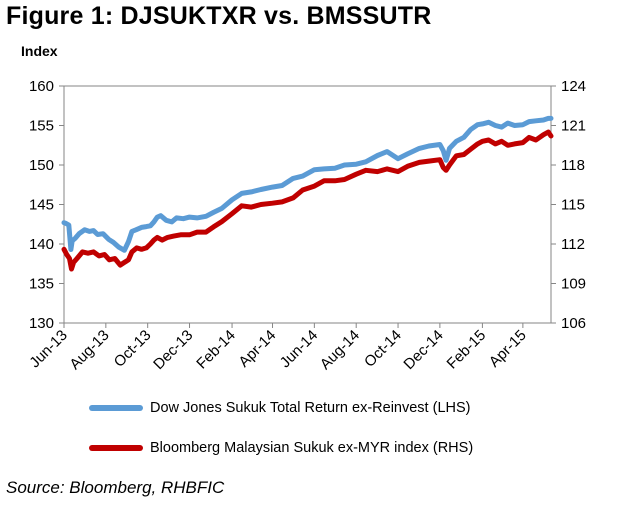 This screenshot has height=511, width=619. I want to click on y-axis-label: Index, so click(39, 51).